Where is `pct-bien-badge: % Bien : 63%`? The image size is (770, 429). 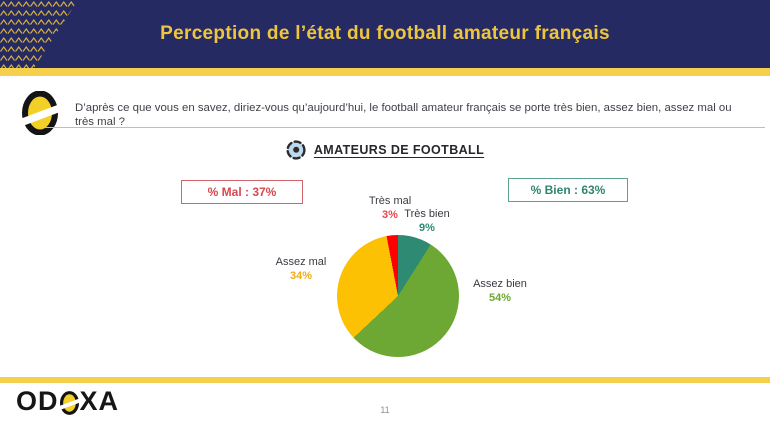
pct-bien-badge: % Bien : 63% is located at coordinates (568, 190).